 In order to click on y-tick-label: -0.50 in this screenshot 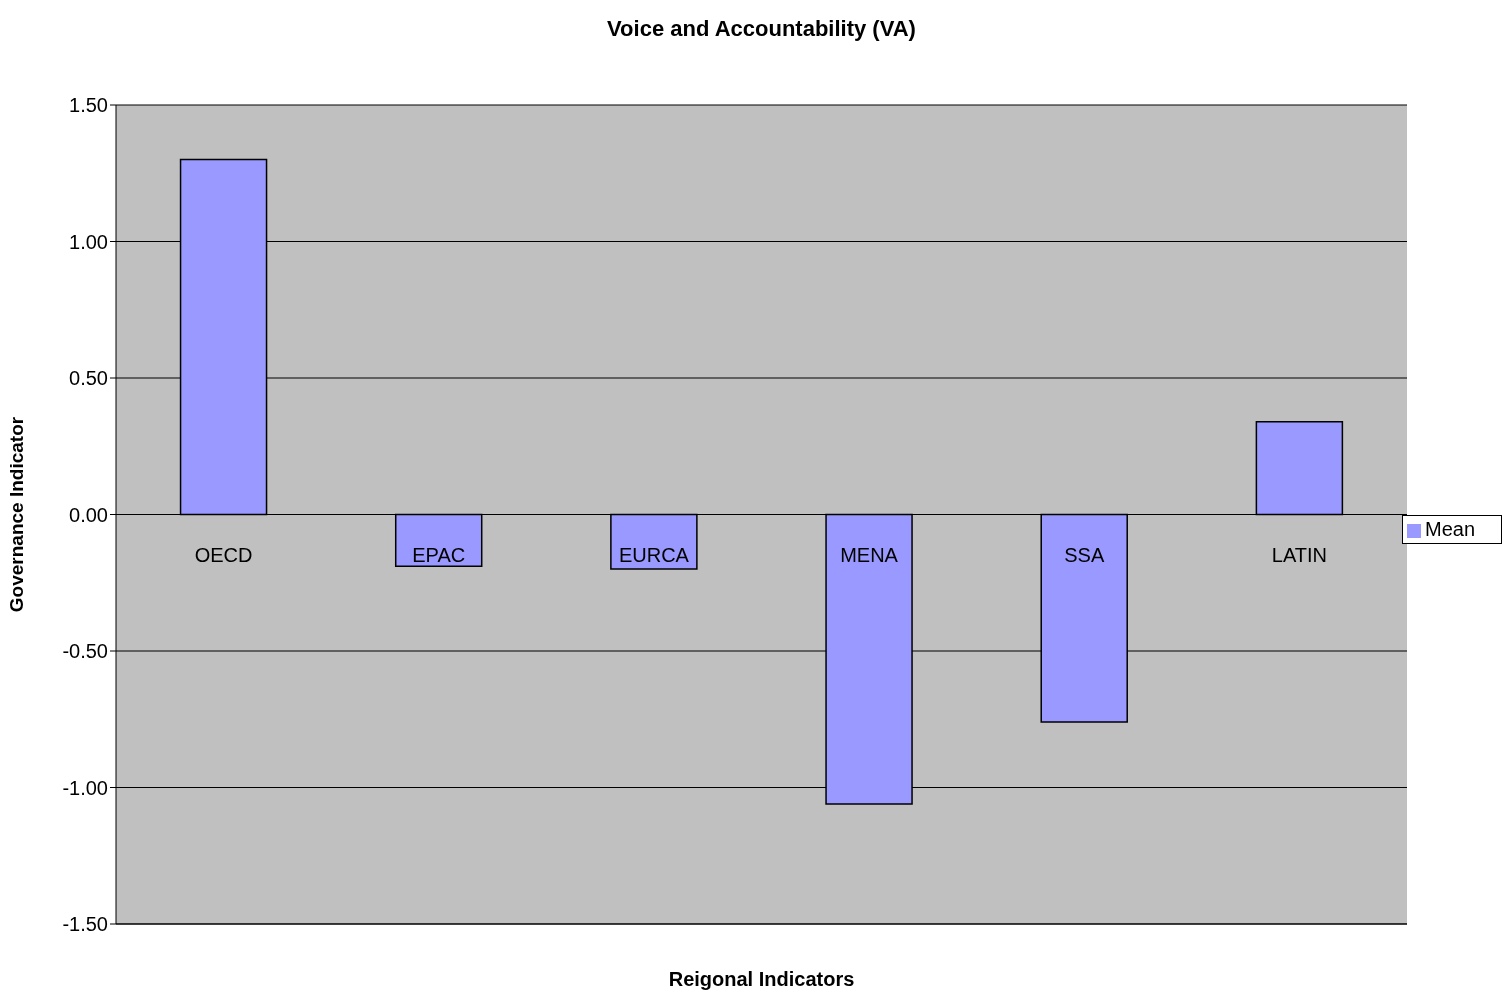, I will do `click(85, 651)`.